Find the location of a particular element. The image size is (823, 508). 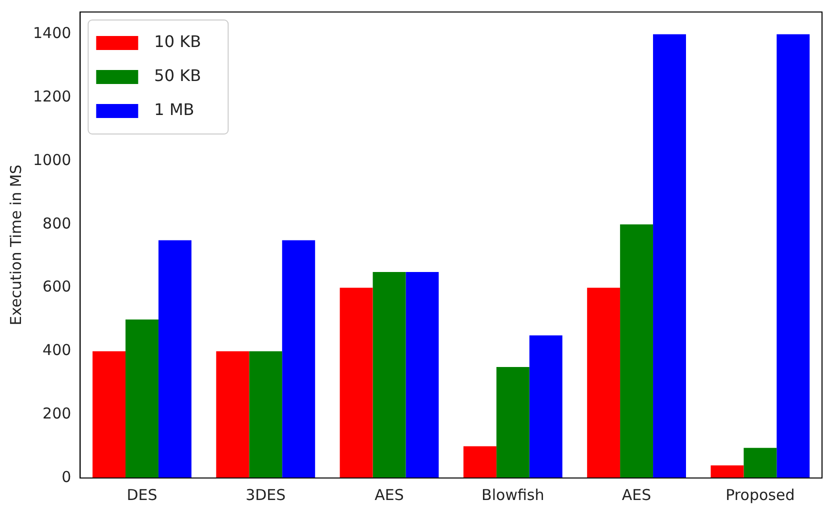

y-tick-label: 600 is located at coordinates (57, 287).